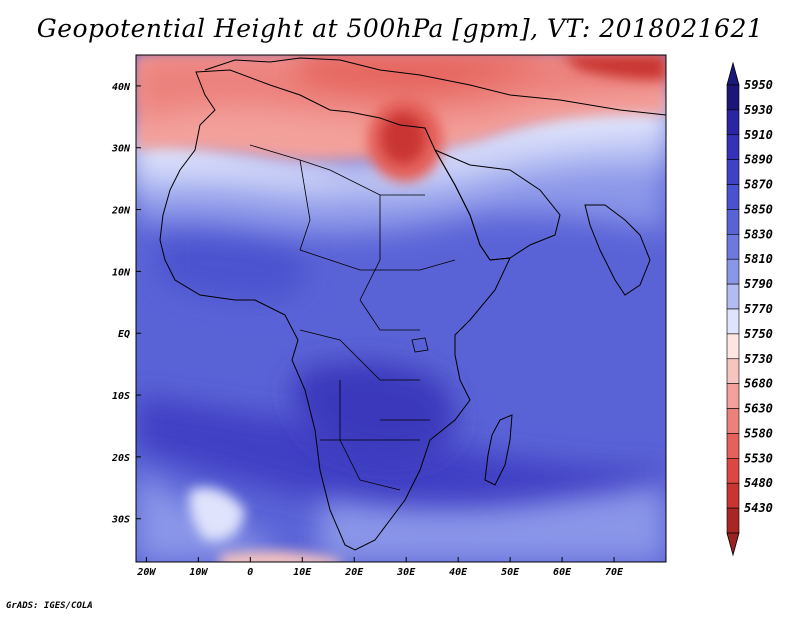  Describe the element at coordinates (758, 135) in the screenshot. I see `colorbar-label: 5910` at that location.